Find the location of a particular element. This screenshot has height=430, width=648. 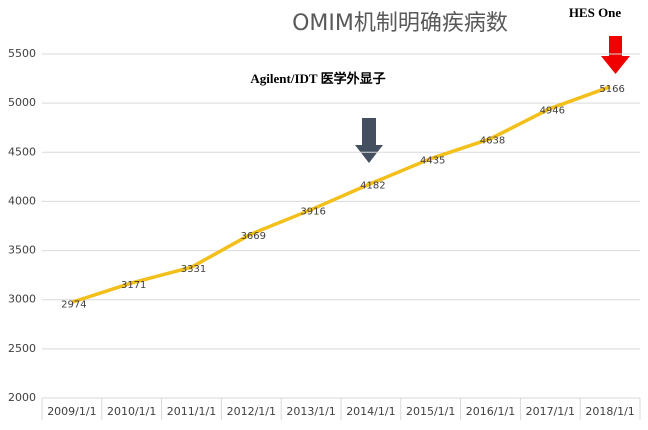

data-label: 3669 is located at coordinates (253, 236).